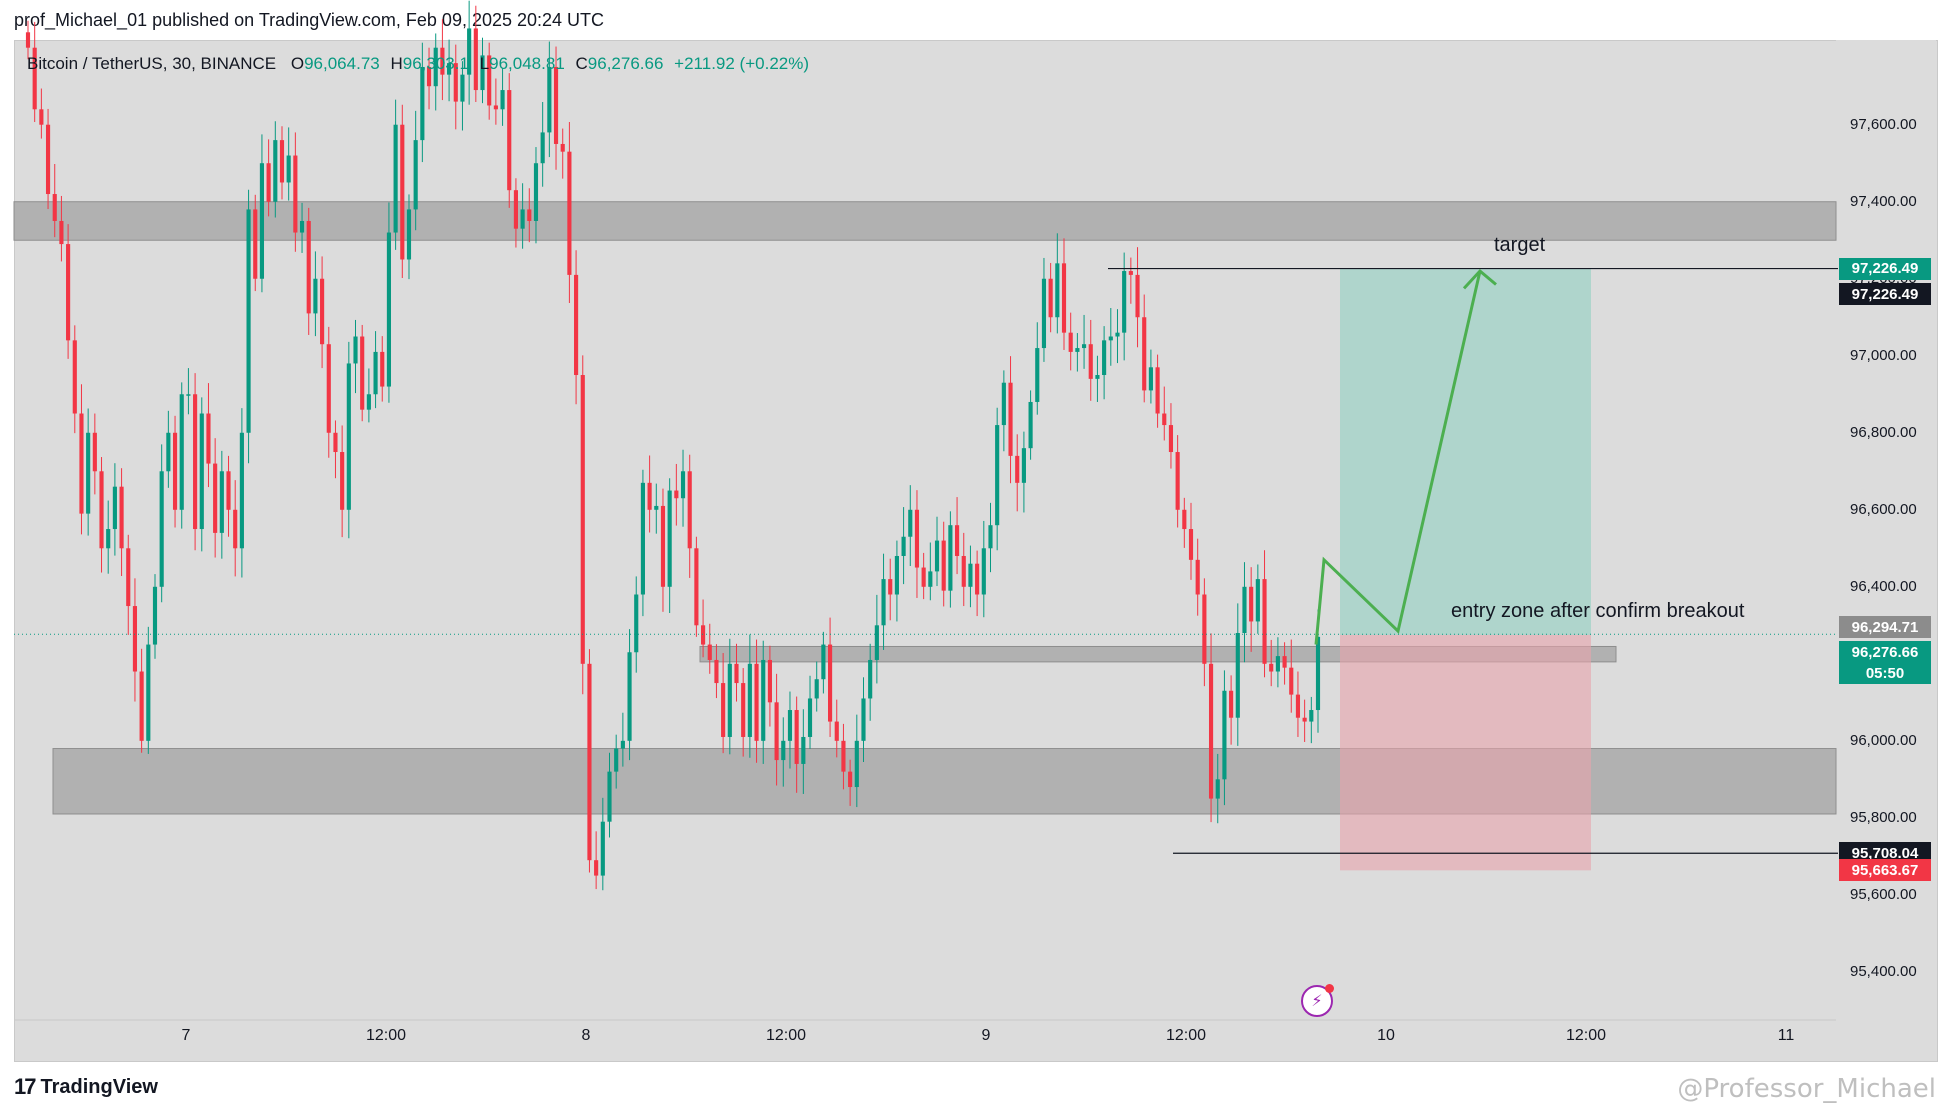 The width and height of the screenshot is (1950, 1110). Describe the element at coordinates (1598, 611) in the screenshot. I see `entry-annotation: entry zone after confirm breakout` at that location.